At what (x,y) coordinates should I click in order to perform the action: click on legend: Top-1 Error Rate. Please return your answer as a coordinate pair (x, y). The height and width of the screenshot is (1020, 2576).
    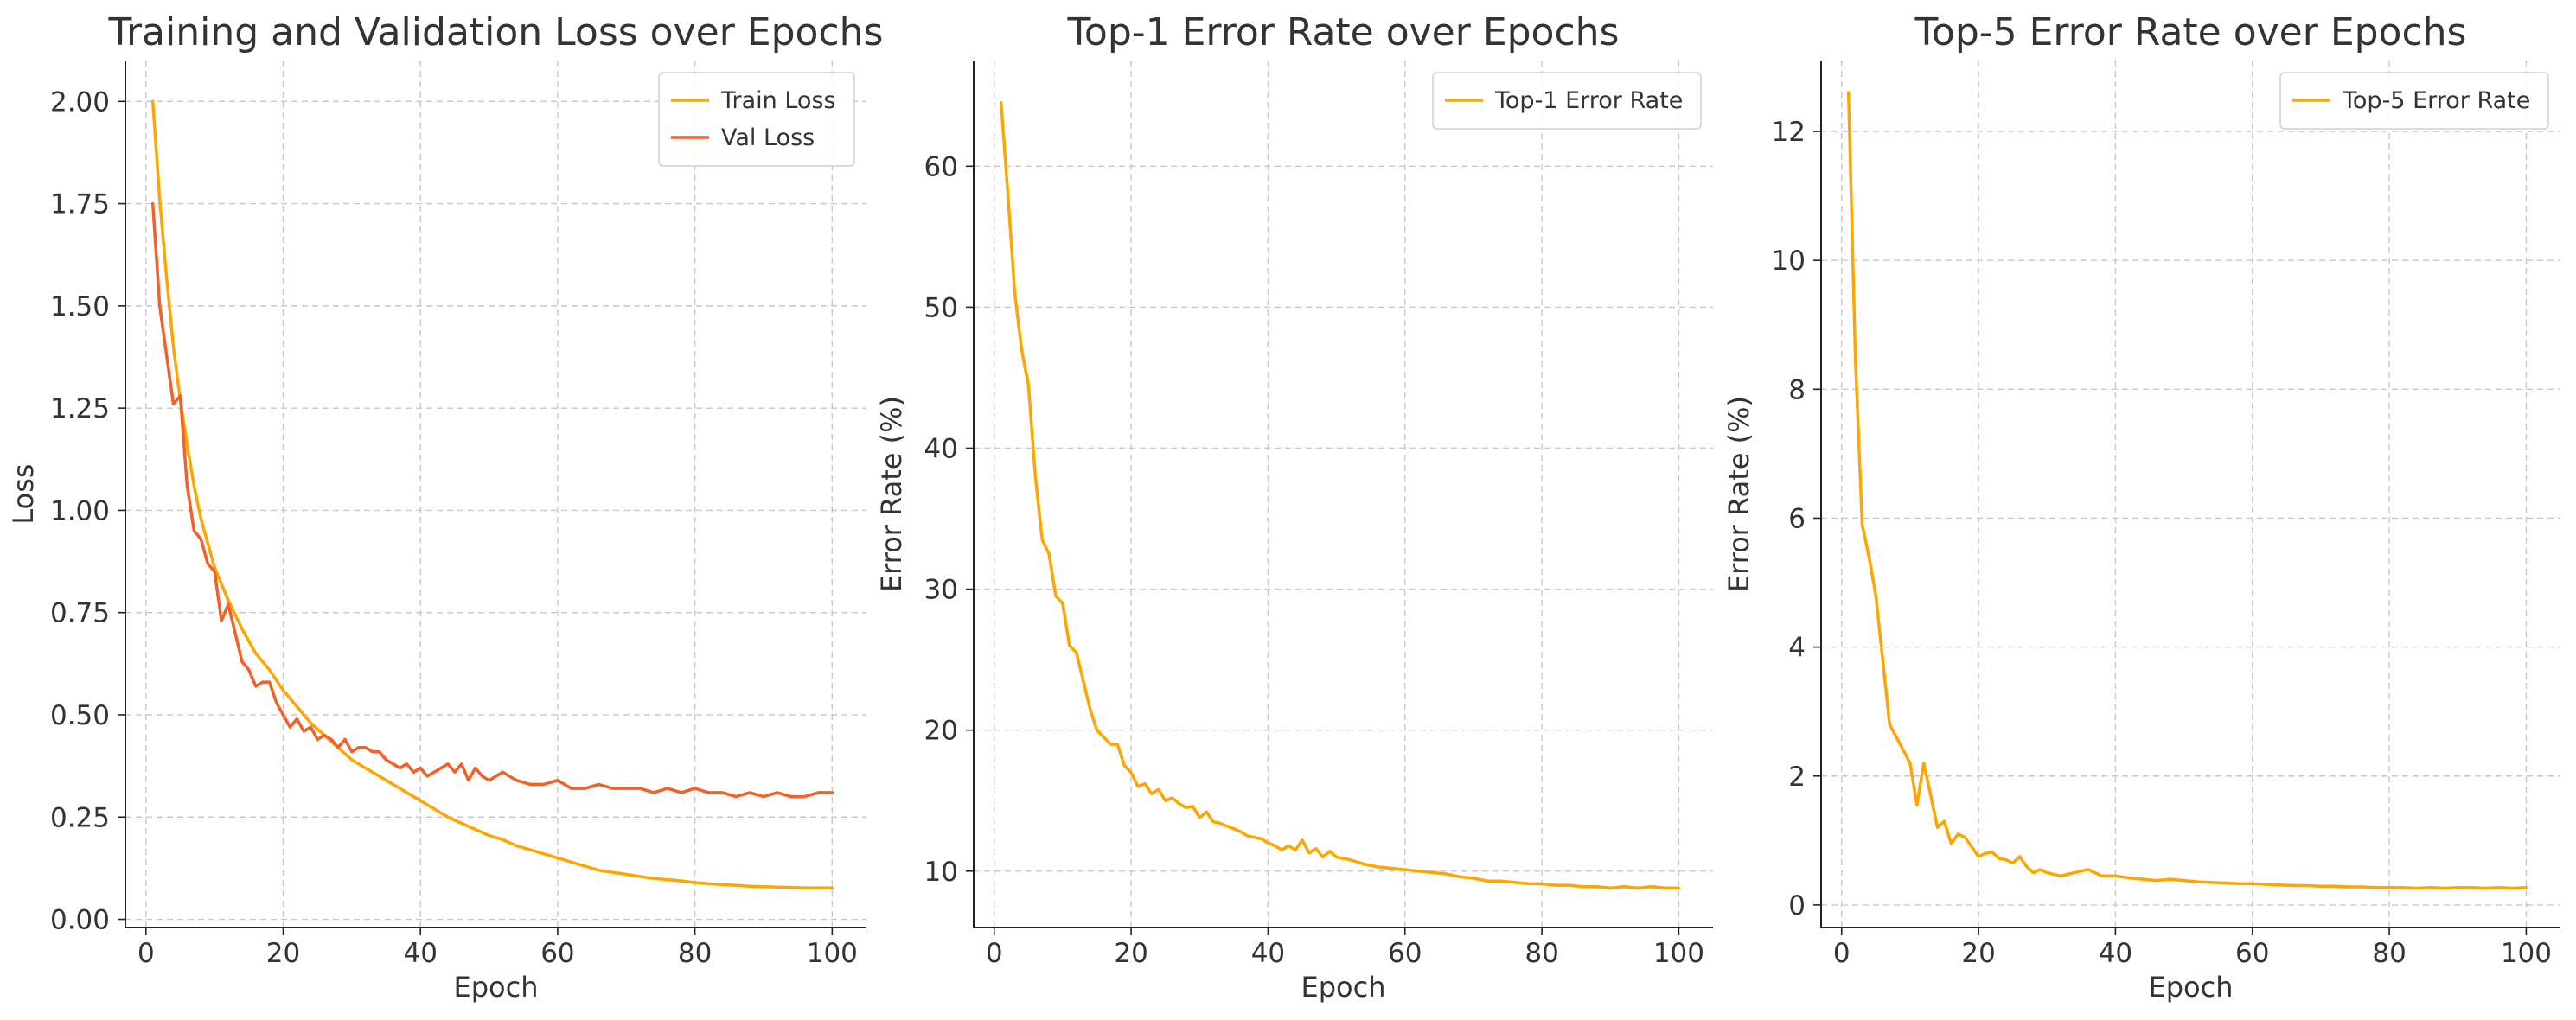
    Looking at the image, I should click on (1567, 101).